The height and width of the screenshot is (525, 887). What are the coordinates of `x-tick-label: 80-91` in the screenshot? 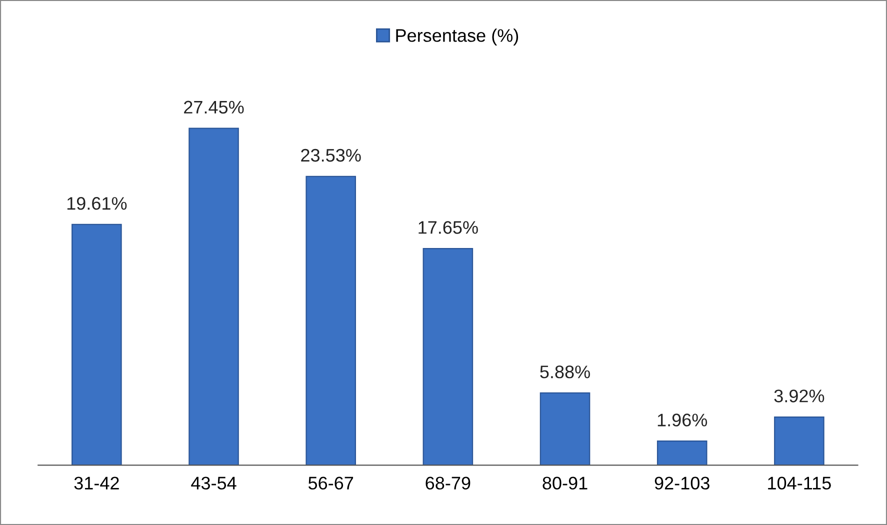 It's located at (565, 483).